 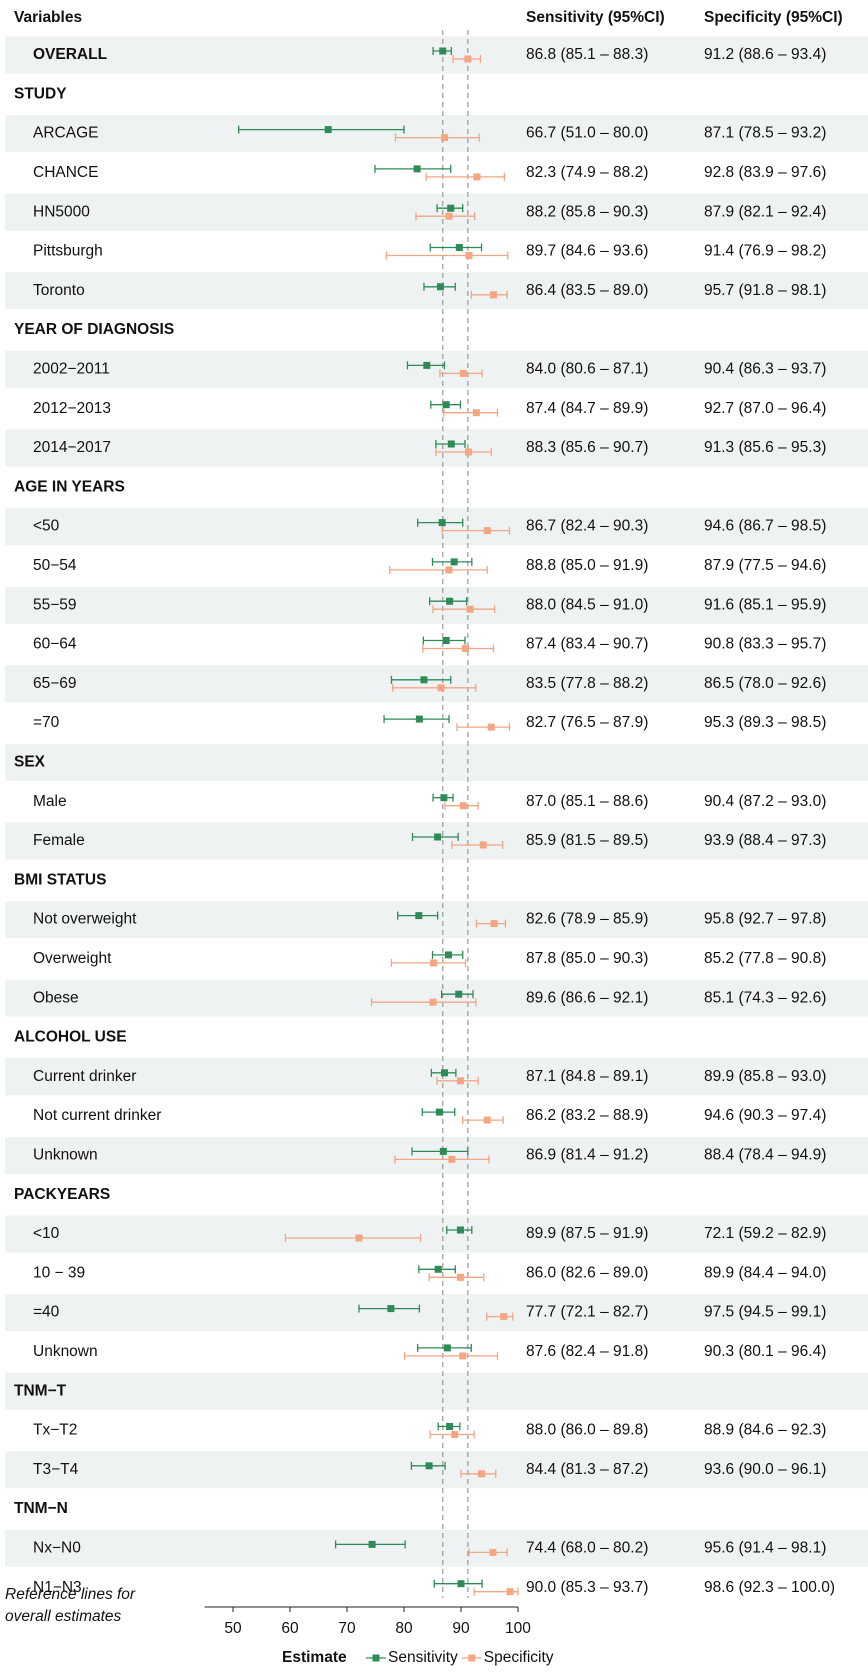 I want to click on value-label: 95.8 (92.7 – 97.8), so click(x=765, y=919).